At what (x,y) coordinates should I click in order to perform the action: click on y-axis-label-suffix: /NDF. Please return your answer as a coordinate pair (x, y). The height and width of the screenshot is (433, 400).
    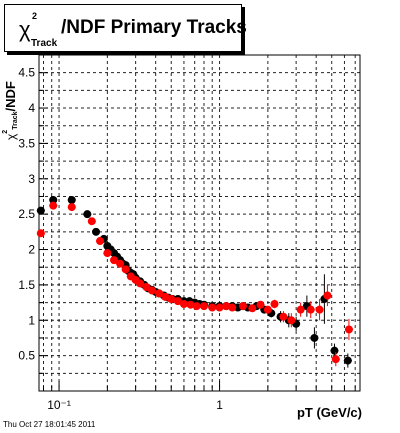
    Looking at the image, I should click on (10, 96).